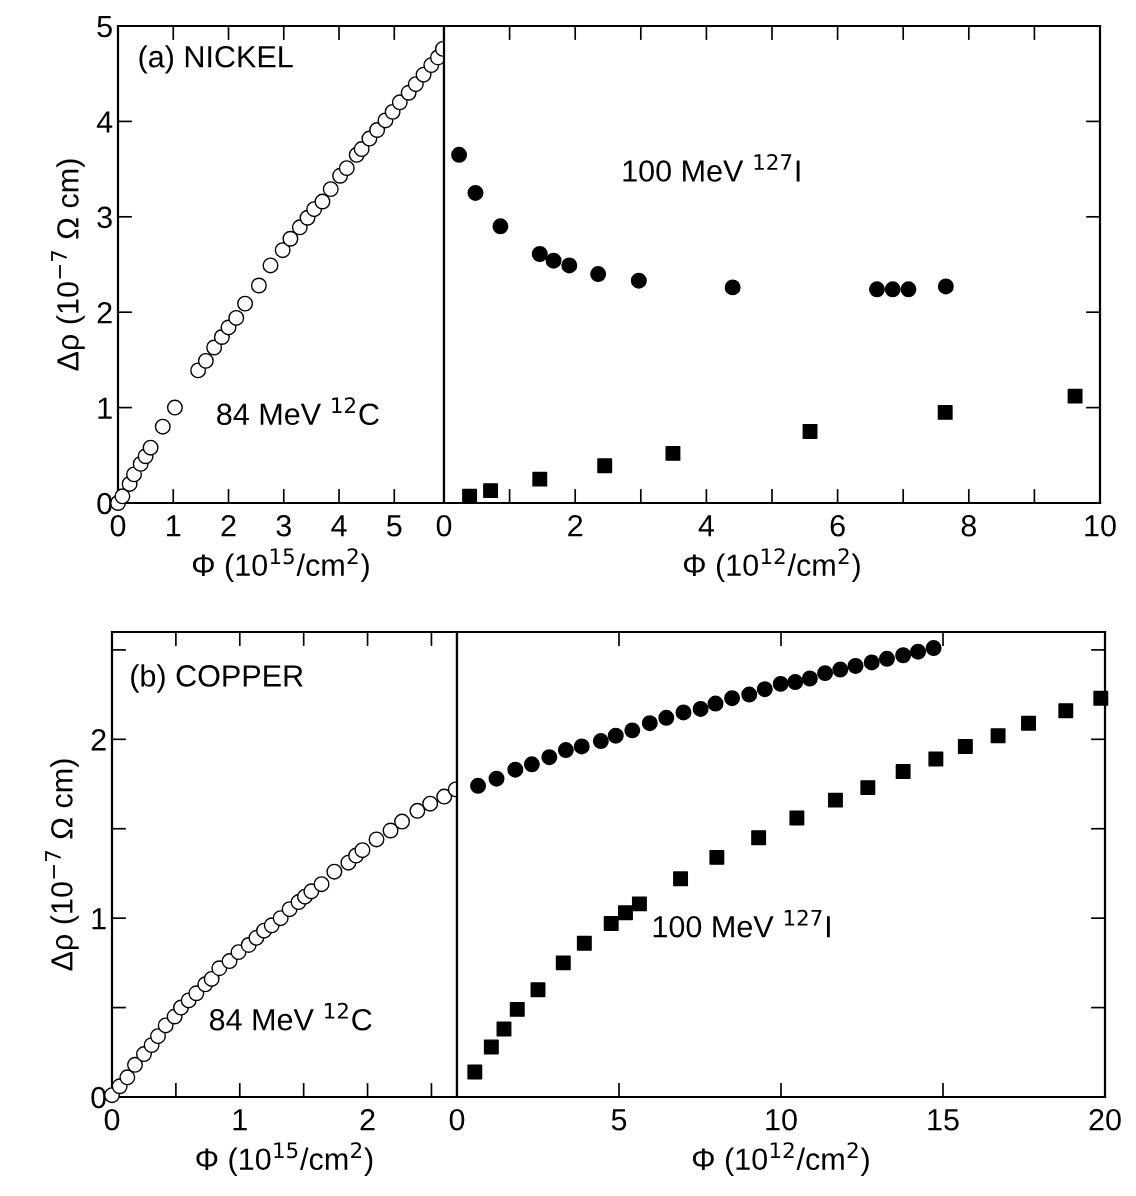 Image resolution: width=1136 pixels, height=1196 pixels. Describe the element at coordinates (1105, 1119) in the screenshot. I see `x-tick-label: 20` at that location.